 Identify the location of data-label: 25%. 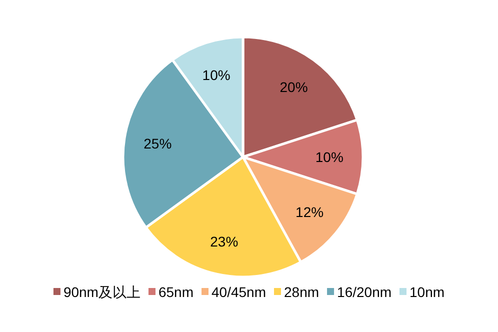
(158, 143).